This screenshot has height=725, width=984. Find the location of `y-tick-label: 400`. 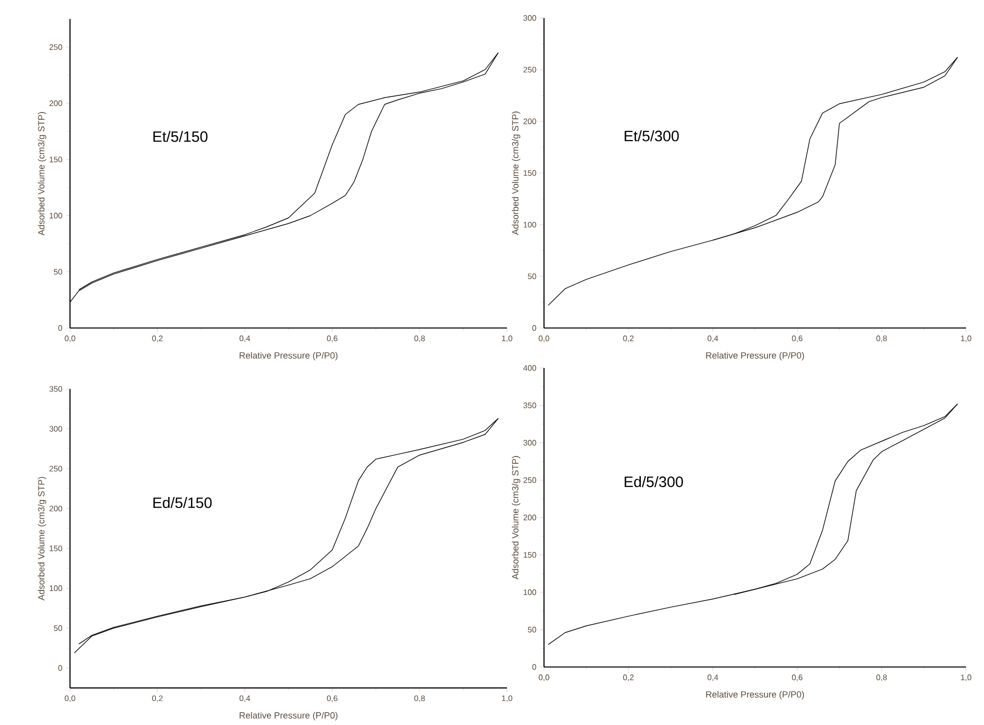

y-tick-label: 400 is located at coordinates (529, 368).